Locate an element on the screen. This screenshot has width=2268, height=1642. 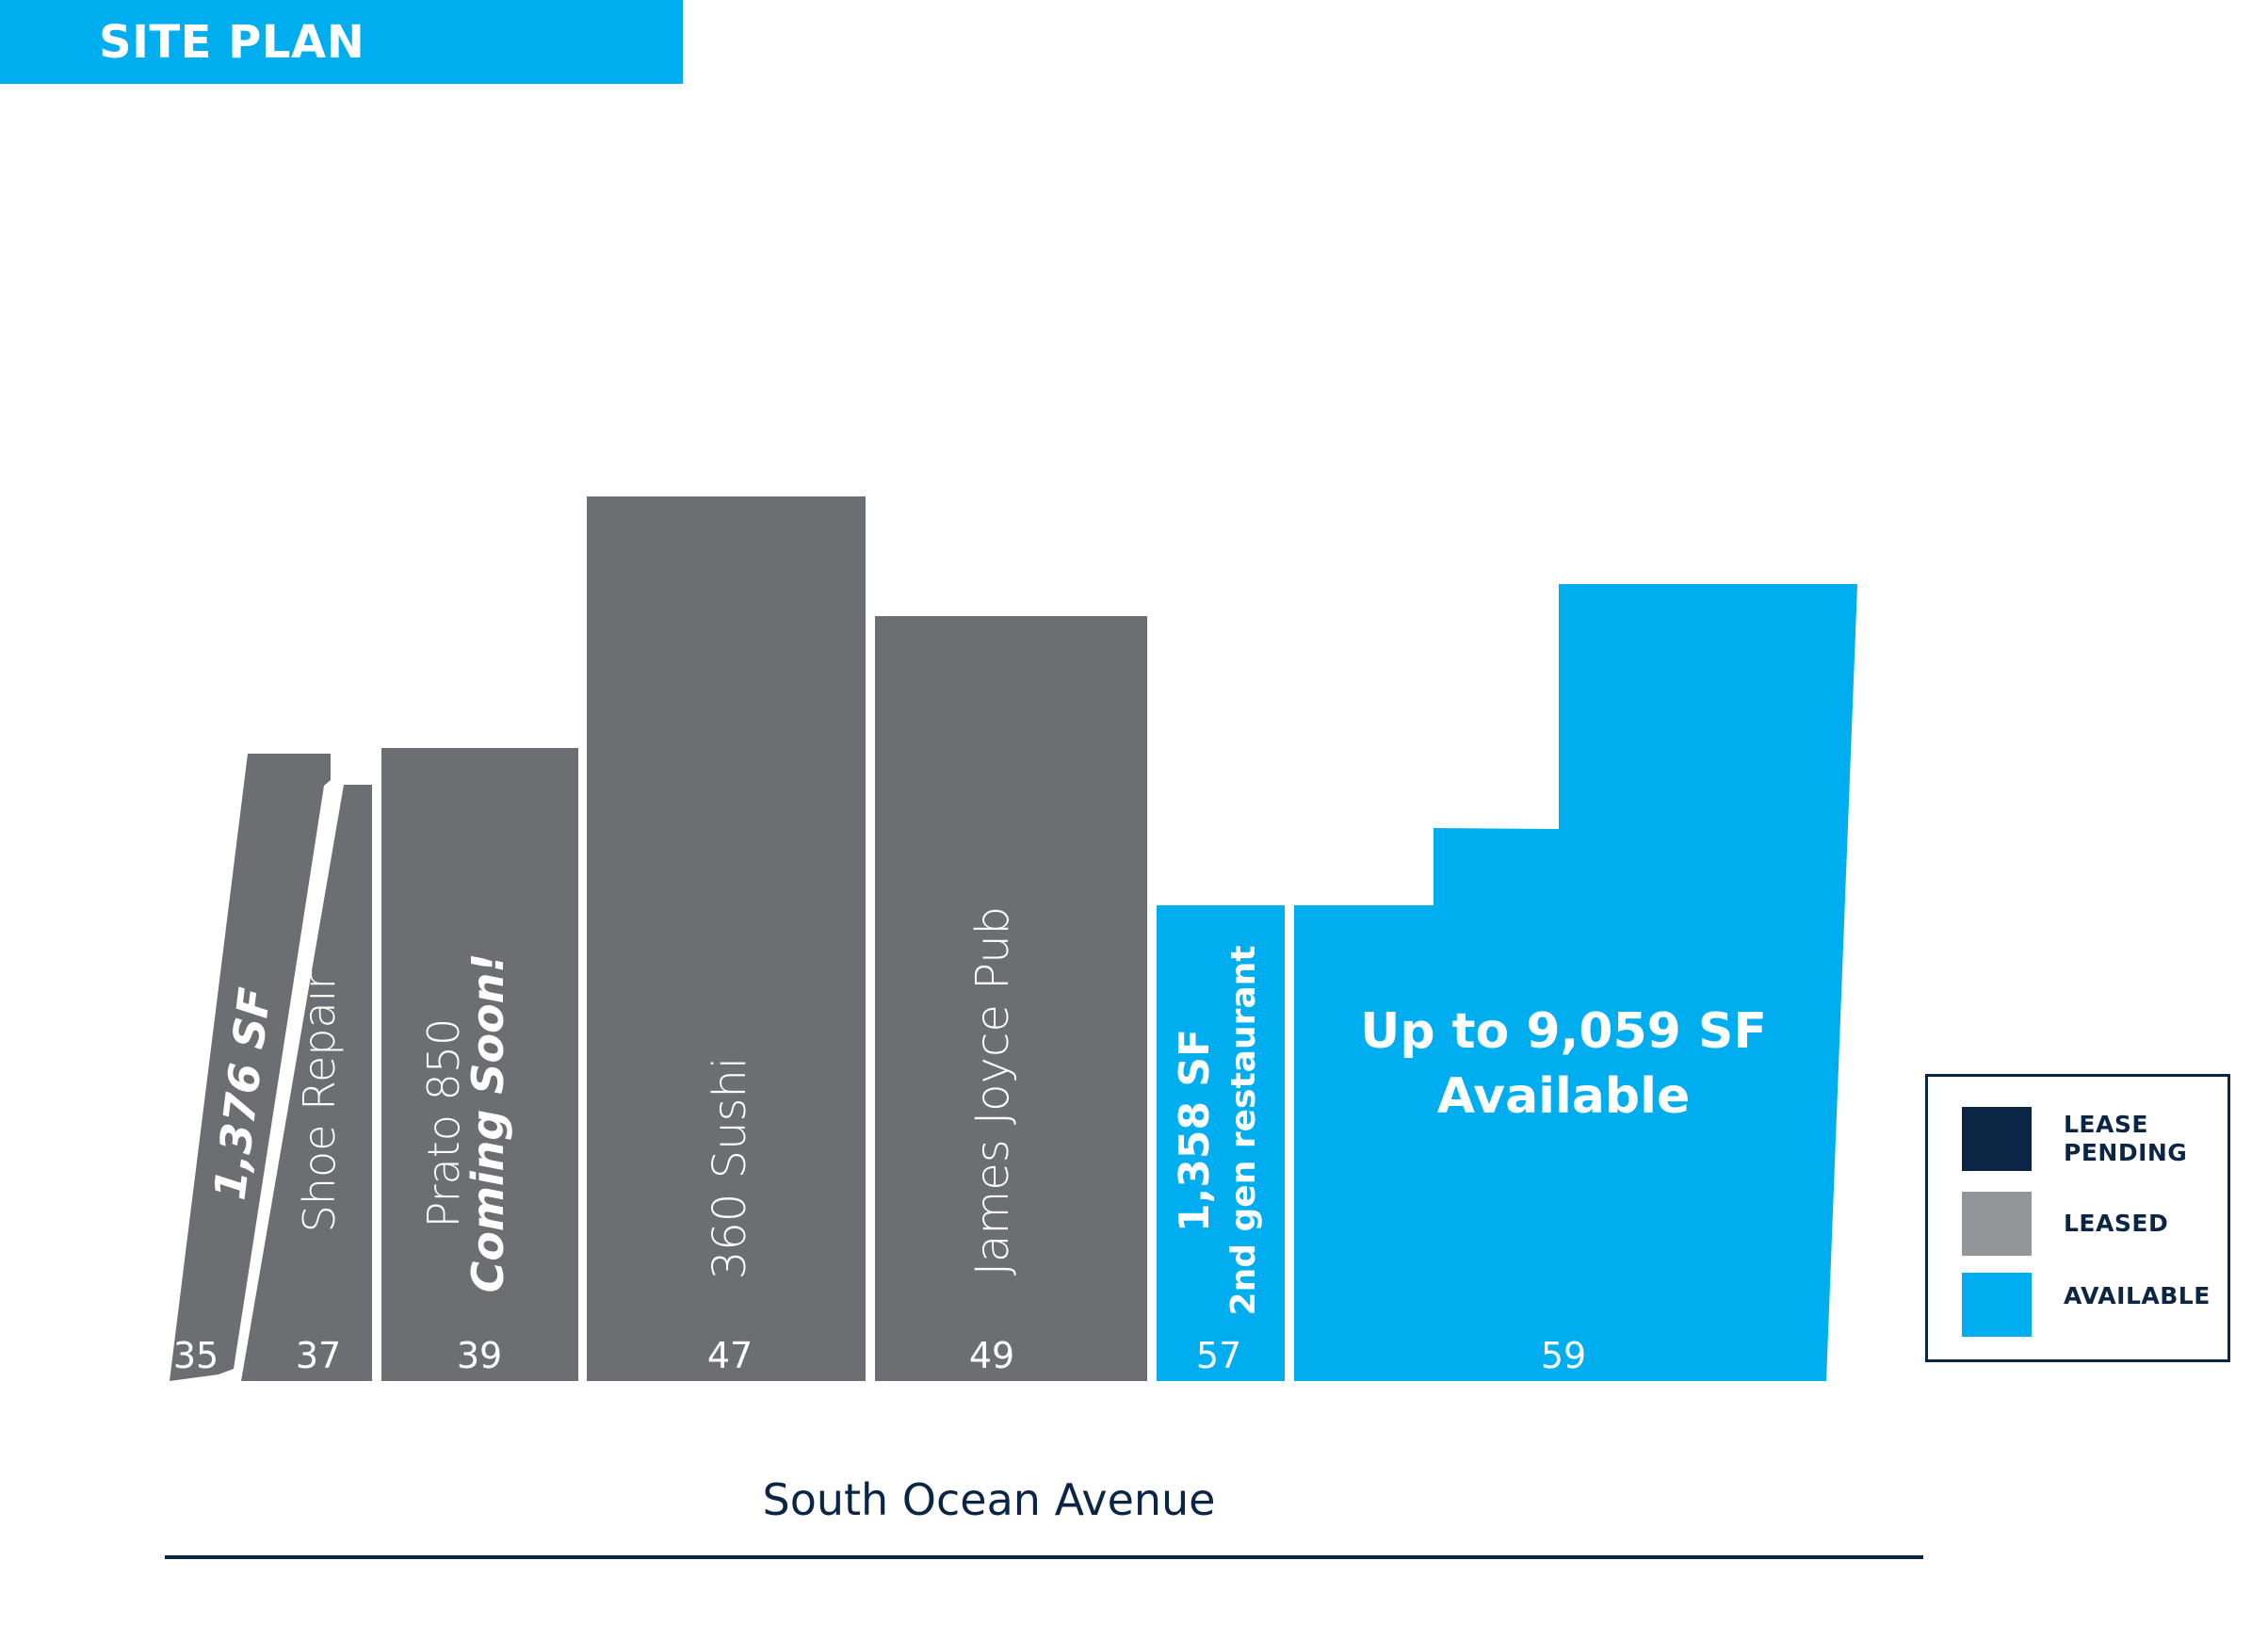
unit-47-label: 360 Sushi is located at coordinates (730, 1168).